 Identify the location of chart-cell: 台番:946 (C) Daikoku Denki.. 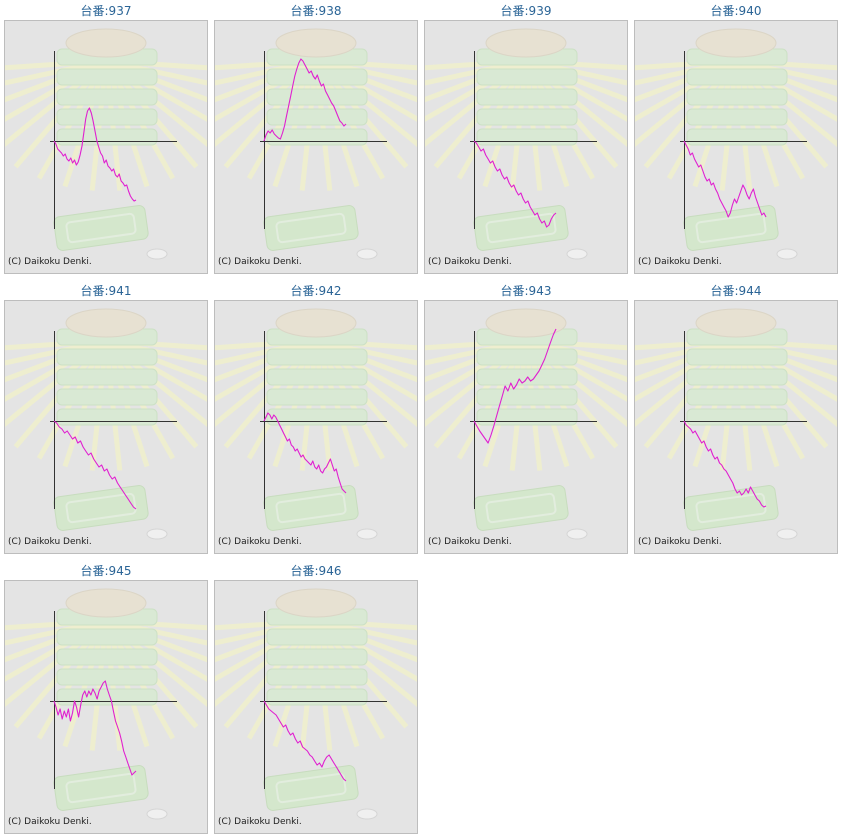
(316, 697).